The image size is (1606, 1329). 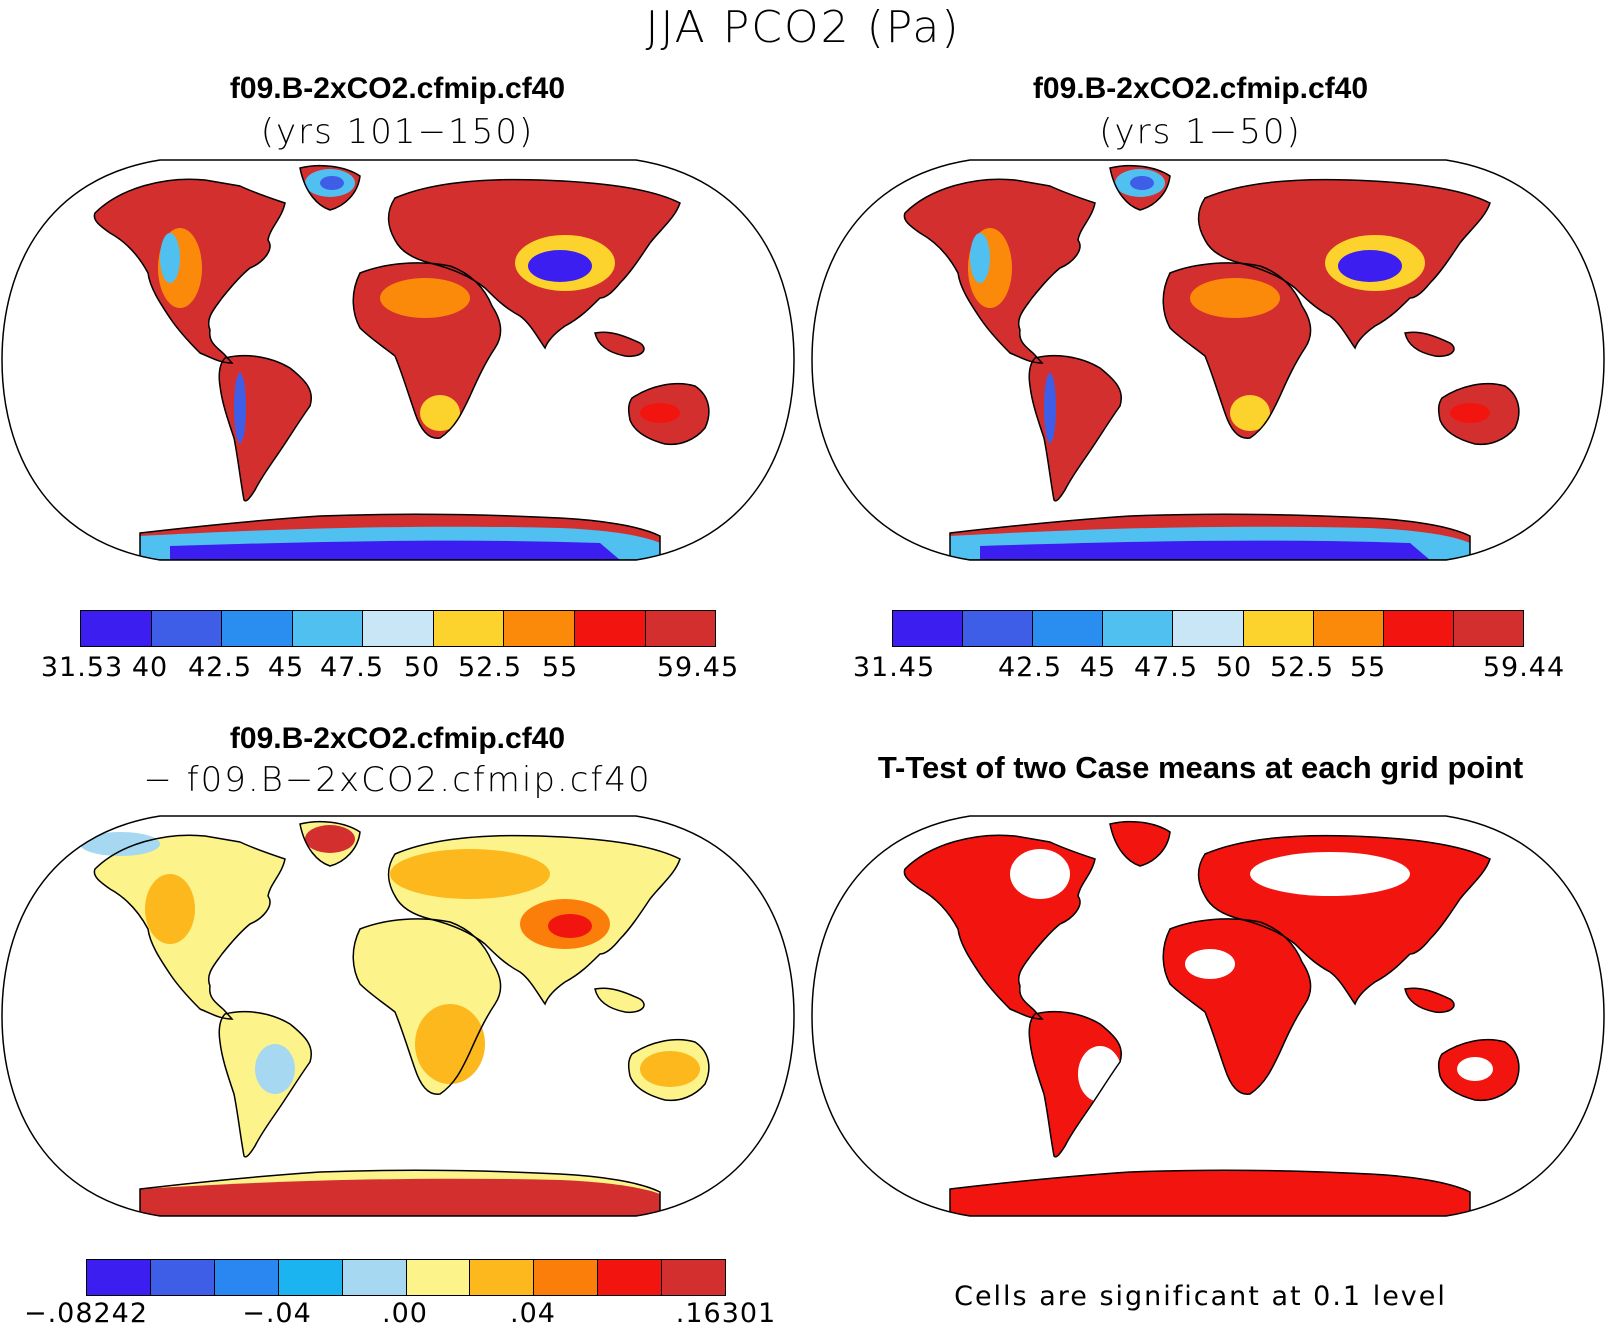 I want to click on colorbar-label: 31.45, so click(x=894, y=667).